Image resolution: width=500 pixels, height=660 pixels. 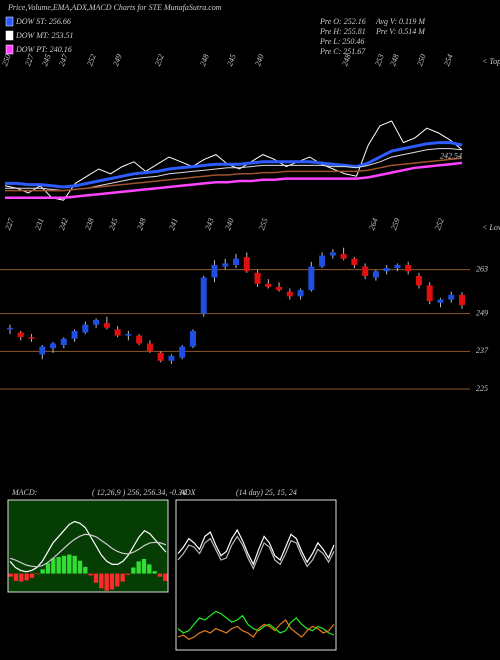 I want to click on trough-label: 238, so click(x=89, y=224).